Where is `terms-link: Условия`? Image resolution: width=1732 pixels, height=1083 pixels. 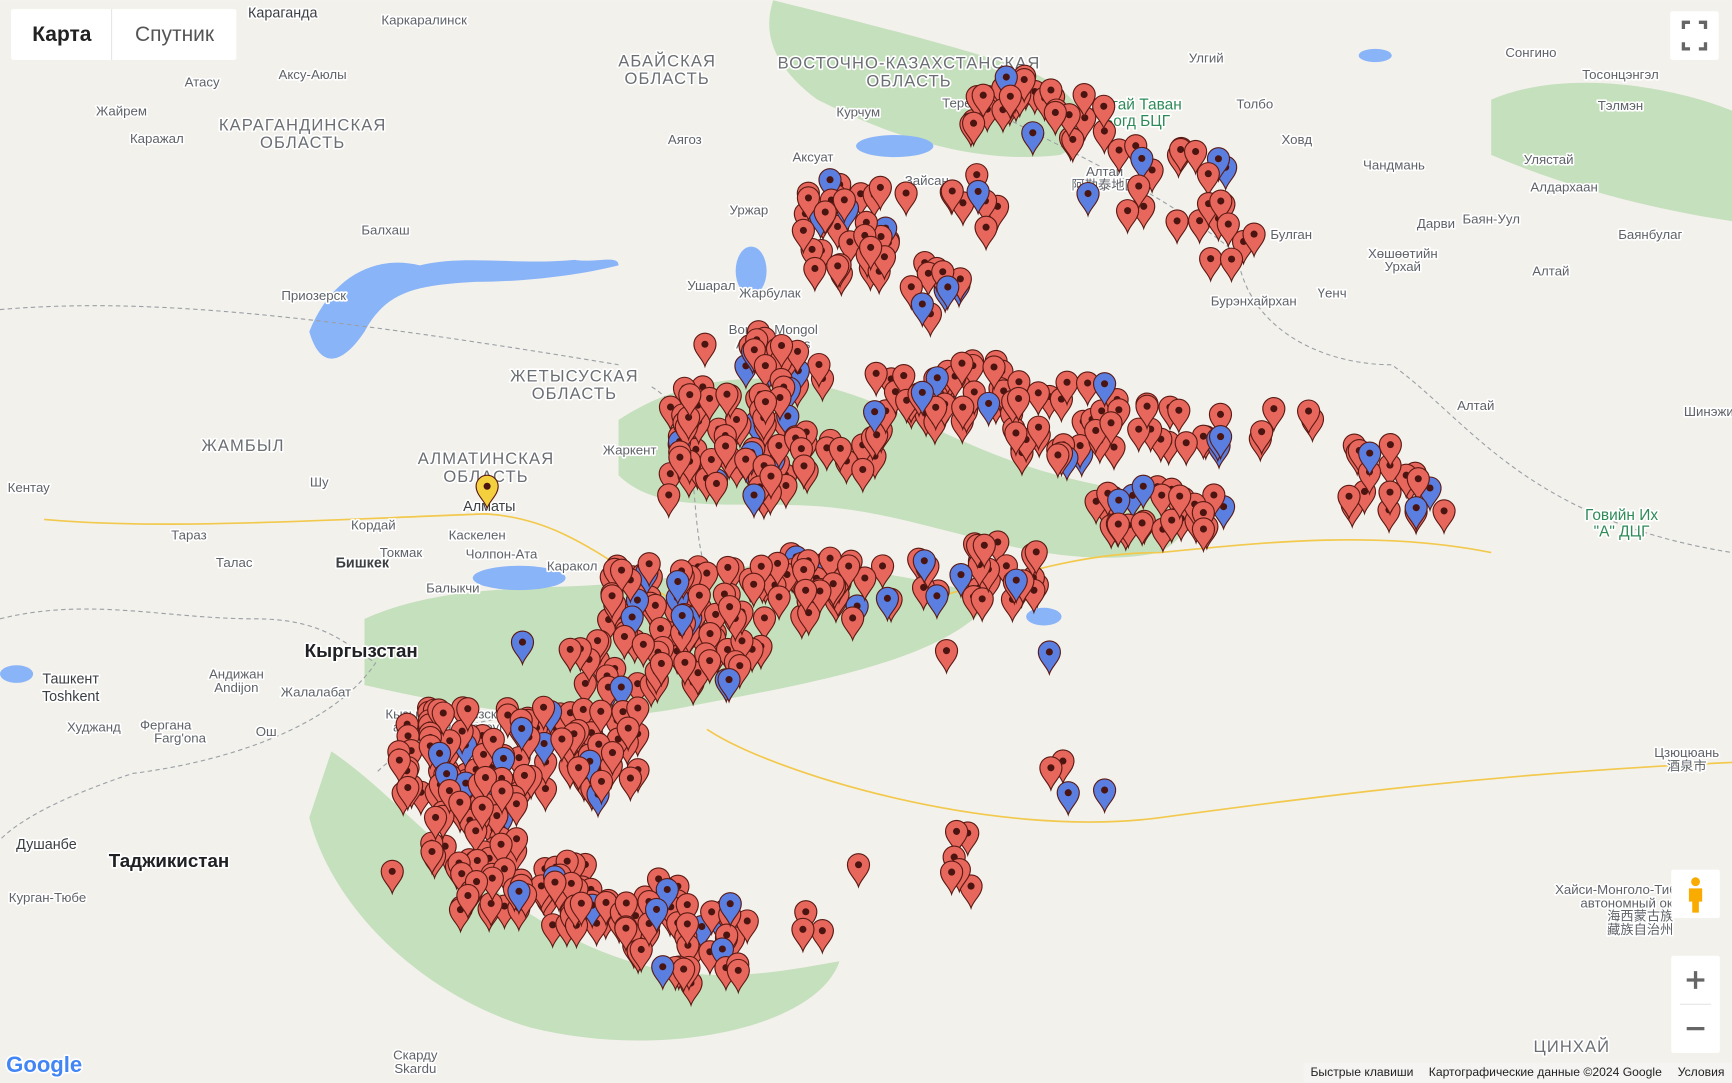 terms-link: Условия is located at coordinates (1701, 1072).